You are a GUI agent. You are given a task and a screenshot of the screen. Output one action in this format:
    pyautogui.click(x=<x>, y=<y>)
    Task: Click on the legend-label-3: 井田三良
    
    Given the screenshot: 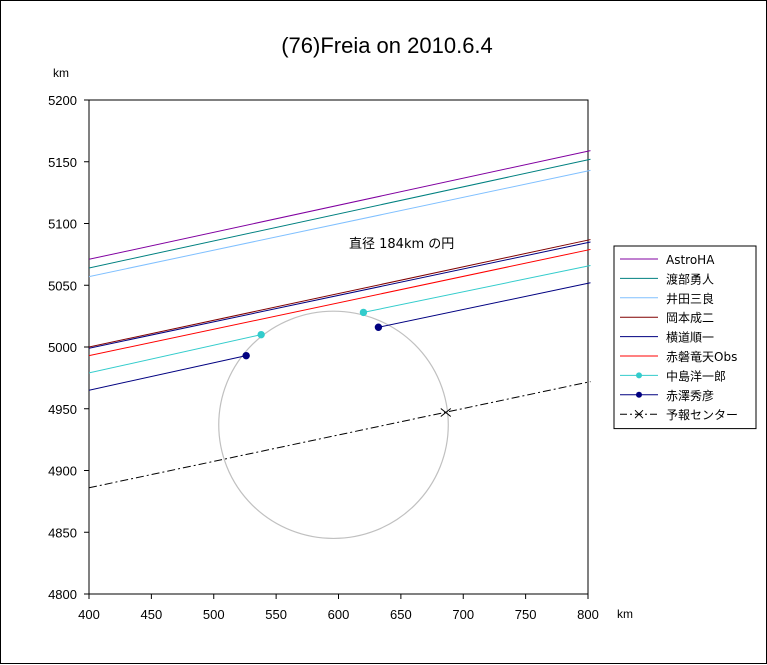 What is the action you would take?
    pyautogui.click(x=690, y=298)
    